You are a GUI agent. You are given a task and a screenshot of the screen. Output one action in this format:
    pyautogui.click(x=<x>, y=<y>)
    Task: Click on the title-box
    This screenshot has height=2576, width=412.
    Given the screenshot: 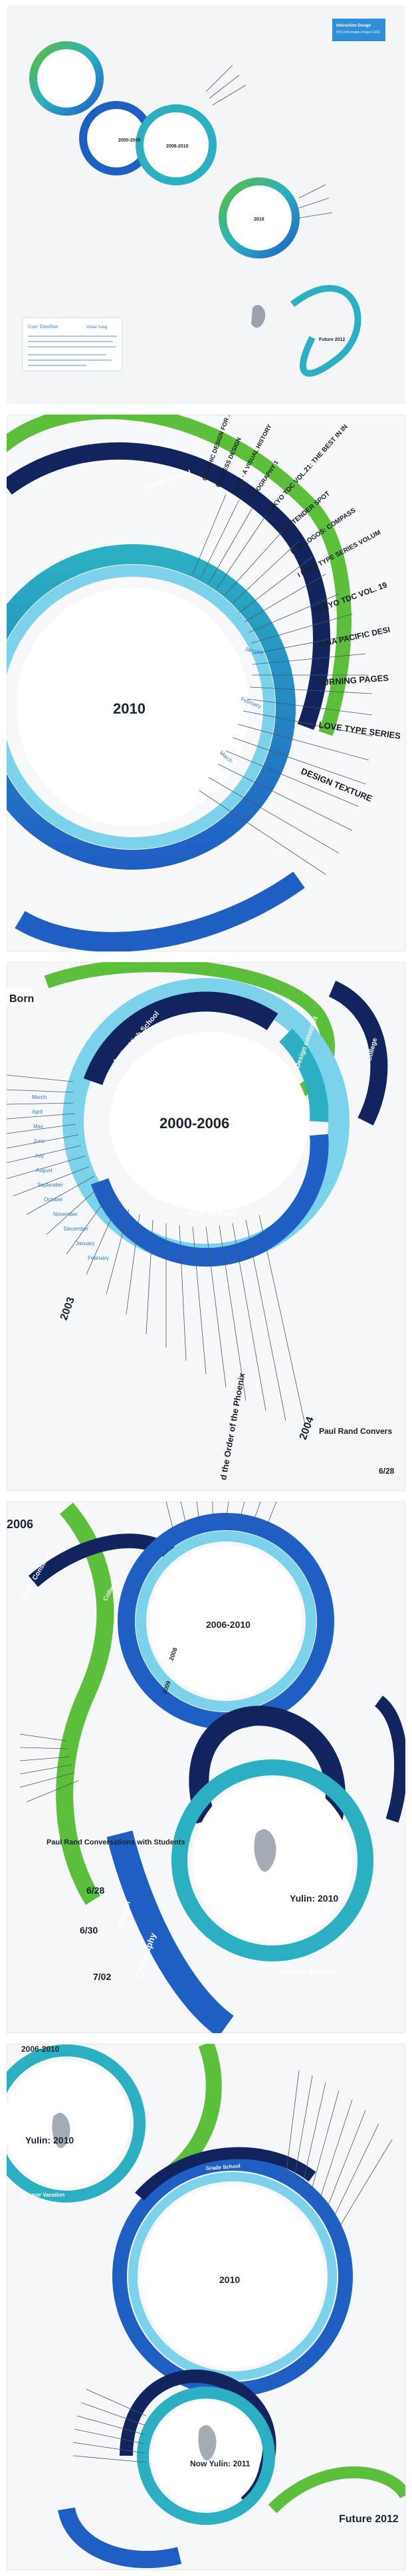 What is the action you would take?
    pyautogui.click(x=72, y=344)
    